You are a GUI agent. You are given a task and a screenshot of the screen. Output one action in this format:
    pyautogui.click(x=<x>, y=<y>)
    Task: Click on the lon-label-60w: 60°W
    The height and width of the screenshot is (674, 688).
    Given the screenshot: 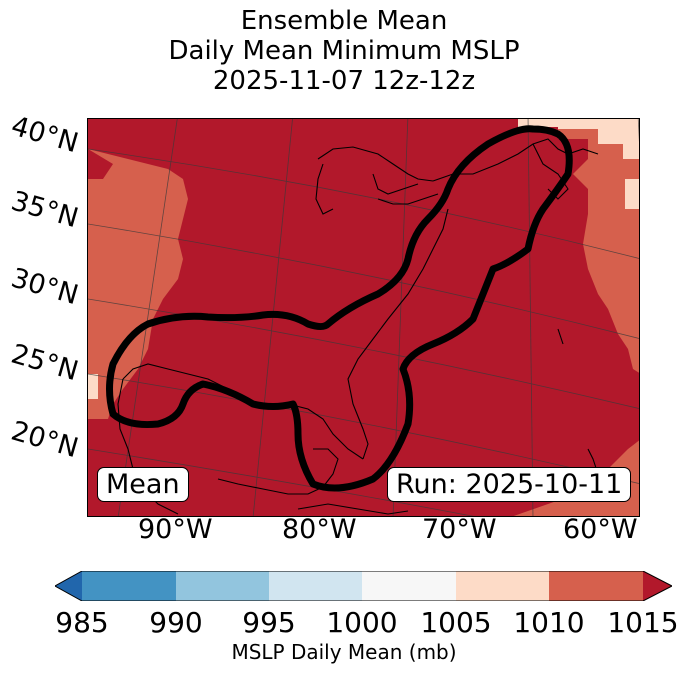 What is the action you would take?
    pyautogui.click(x=600, y=529)
    